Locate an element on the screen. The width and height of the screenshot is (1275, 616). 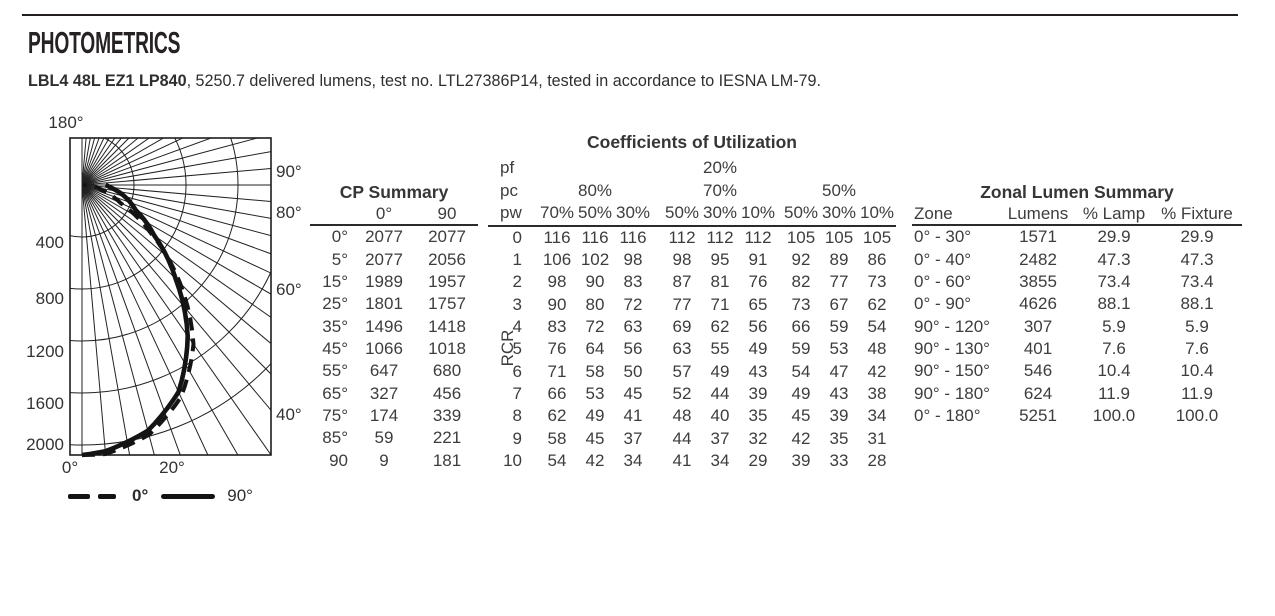
cell: 54 is located at coordinates (801, 371).